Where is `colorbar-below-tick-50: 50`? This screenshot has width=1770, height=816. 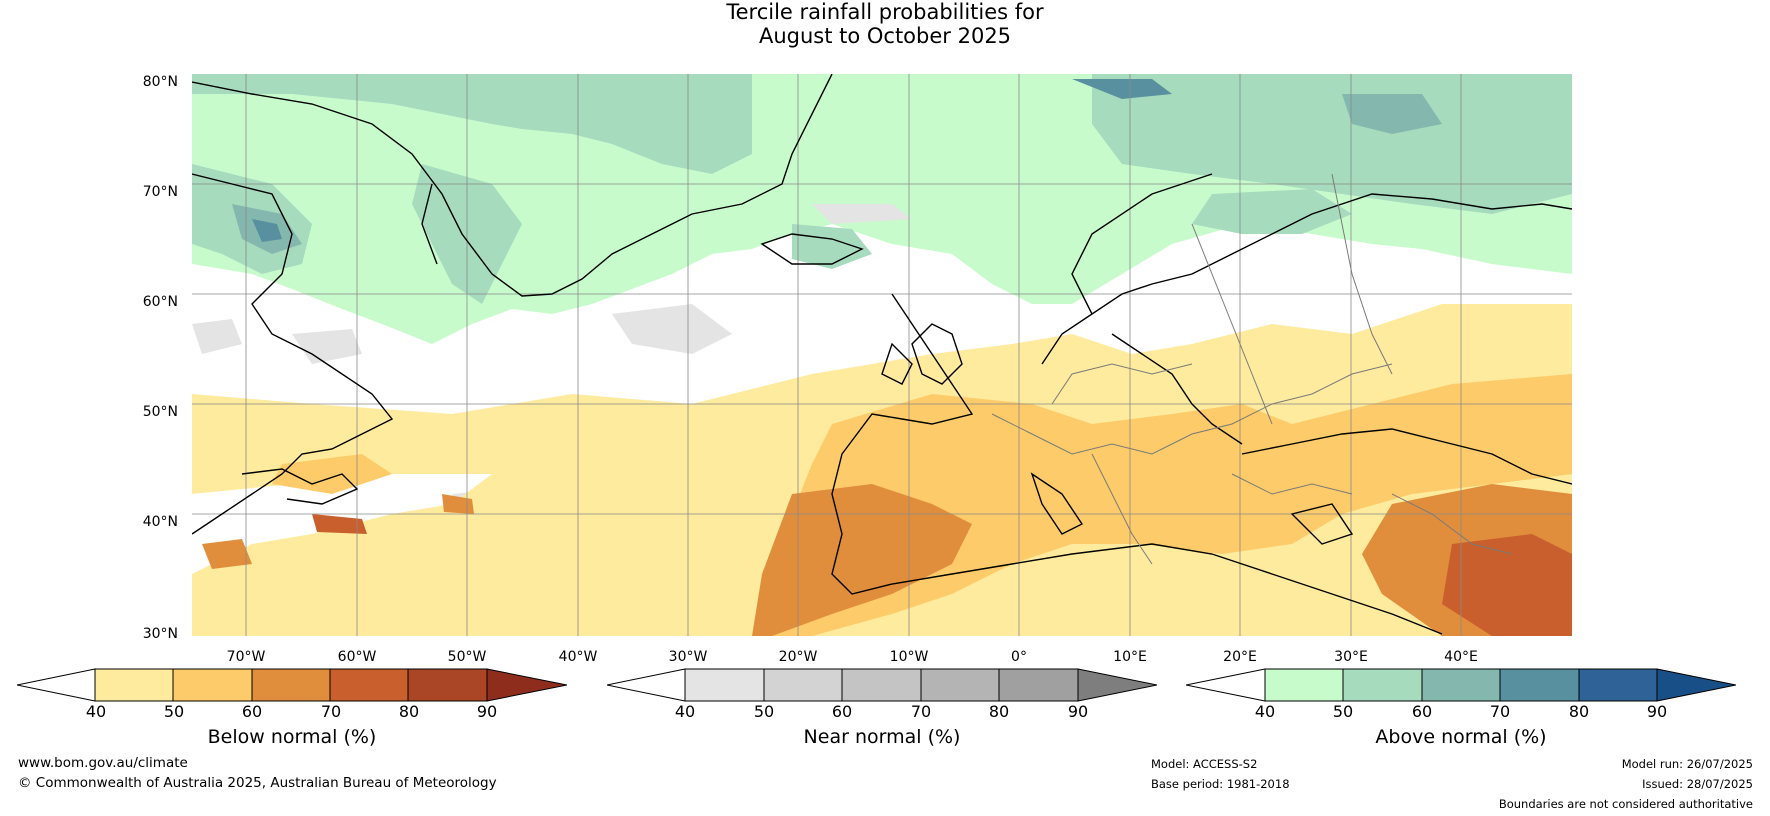 colorbar-below-tick-50: 50 is located at coordinates (174, 711).